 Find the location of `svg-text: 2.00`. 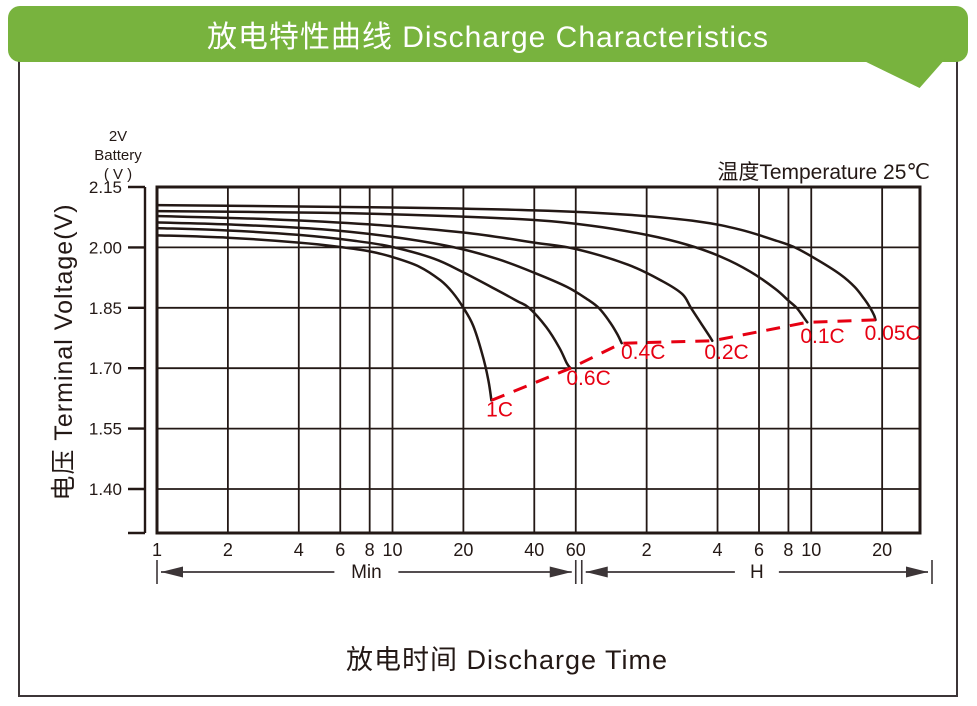

svg-text: 2.00 is located at coordinates (105, 247).